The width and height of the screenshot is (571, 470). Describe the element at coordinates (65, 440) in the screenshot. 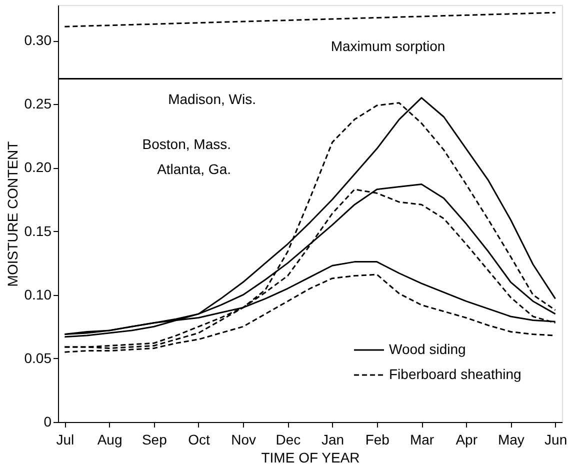

I see `x-tick-label: Jul` at that location.